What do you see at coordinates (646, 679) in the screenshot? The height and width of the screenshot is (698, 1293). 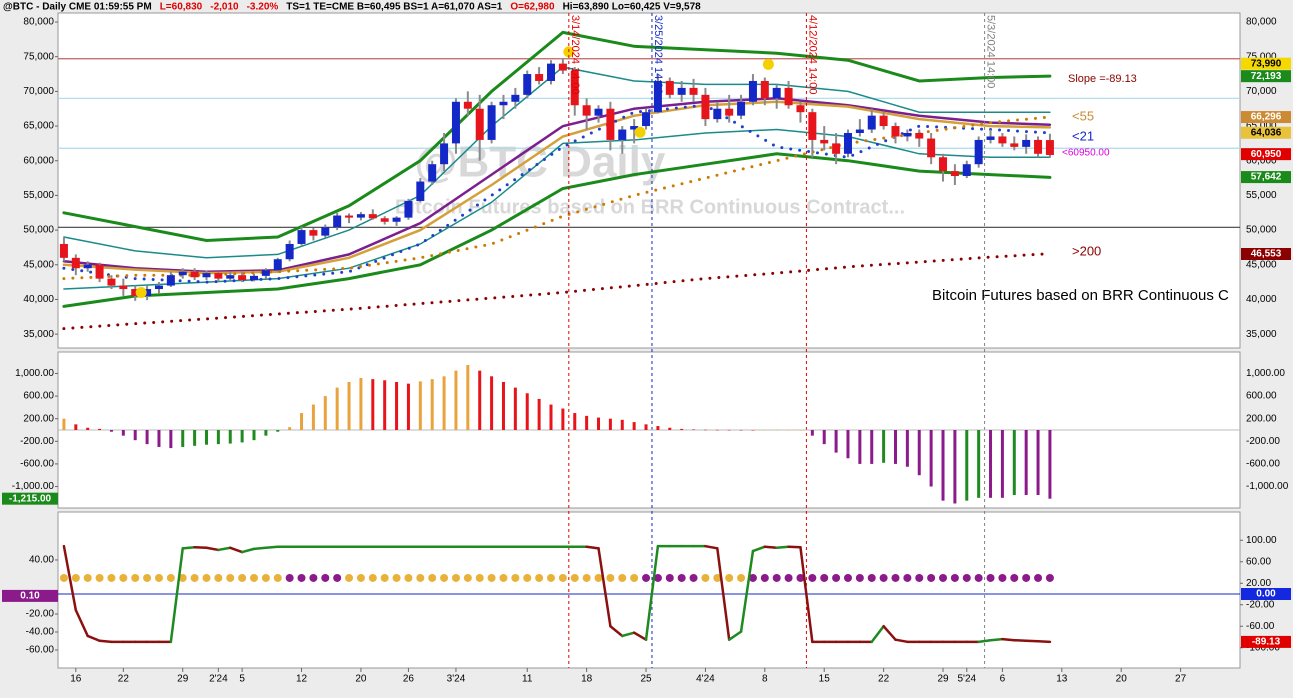 I see `x-tick-label: 25` at bounding box center [646, 679].